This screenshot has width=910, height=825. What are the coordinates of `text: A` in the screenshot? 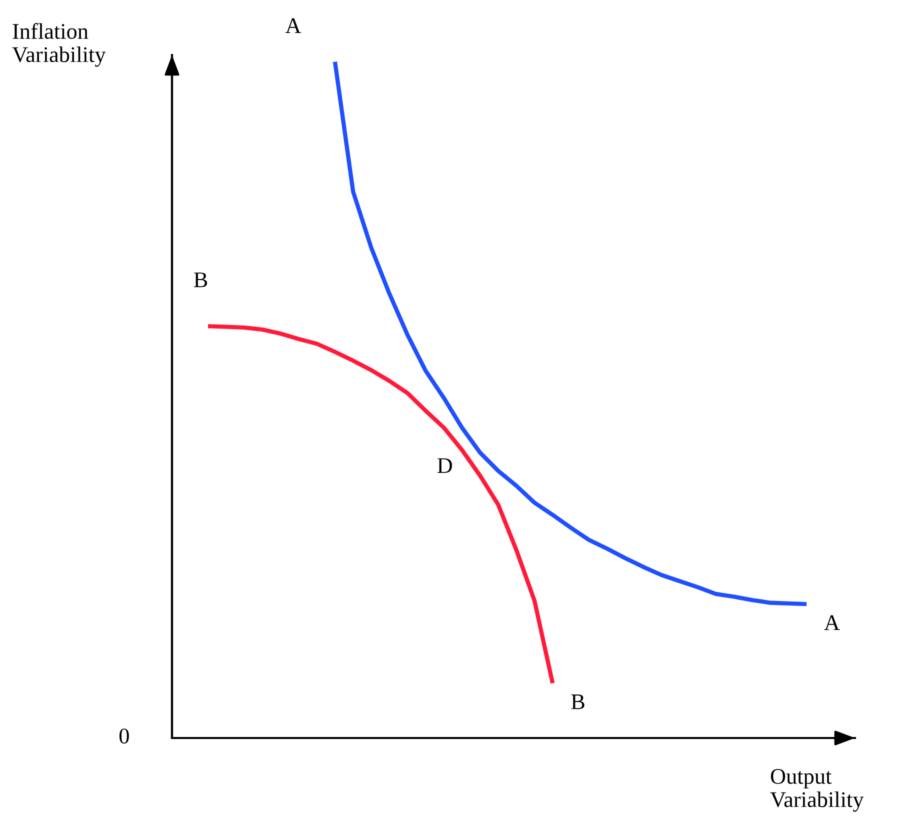 It's located at (293, 25).